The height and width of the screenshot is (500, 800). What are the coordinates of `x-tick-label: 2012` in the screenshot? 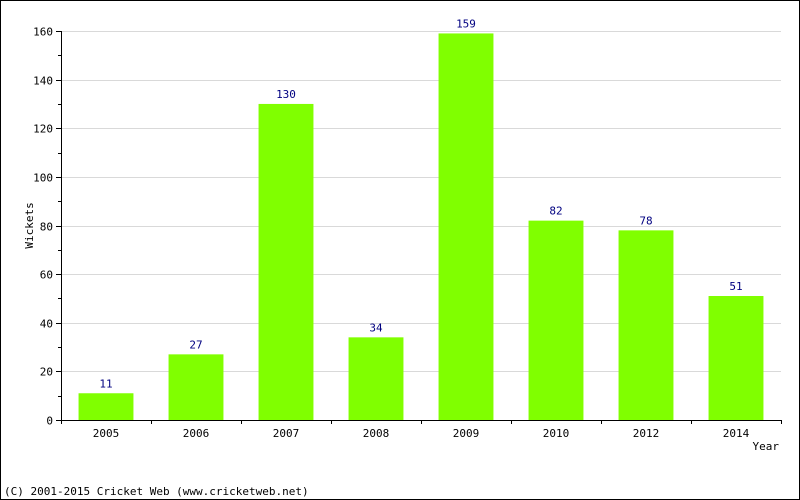 It's located at (646, 433).